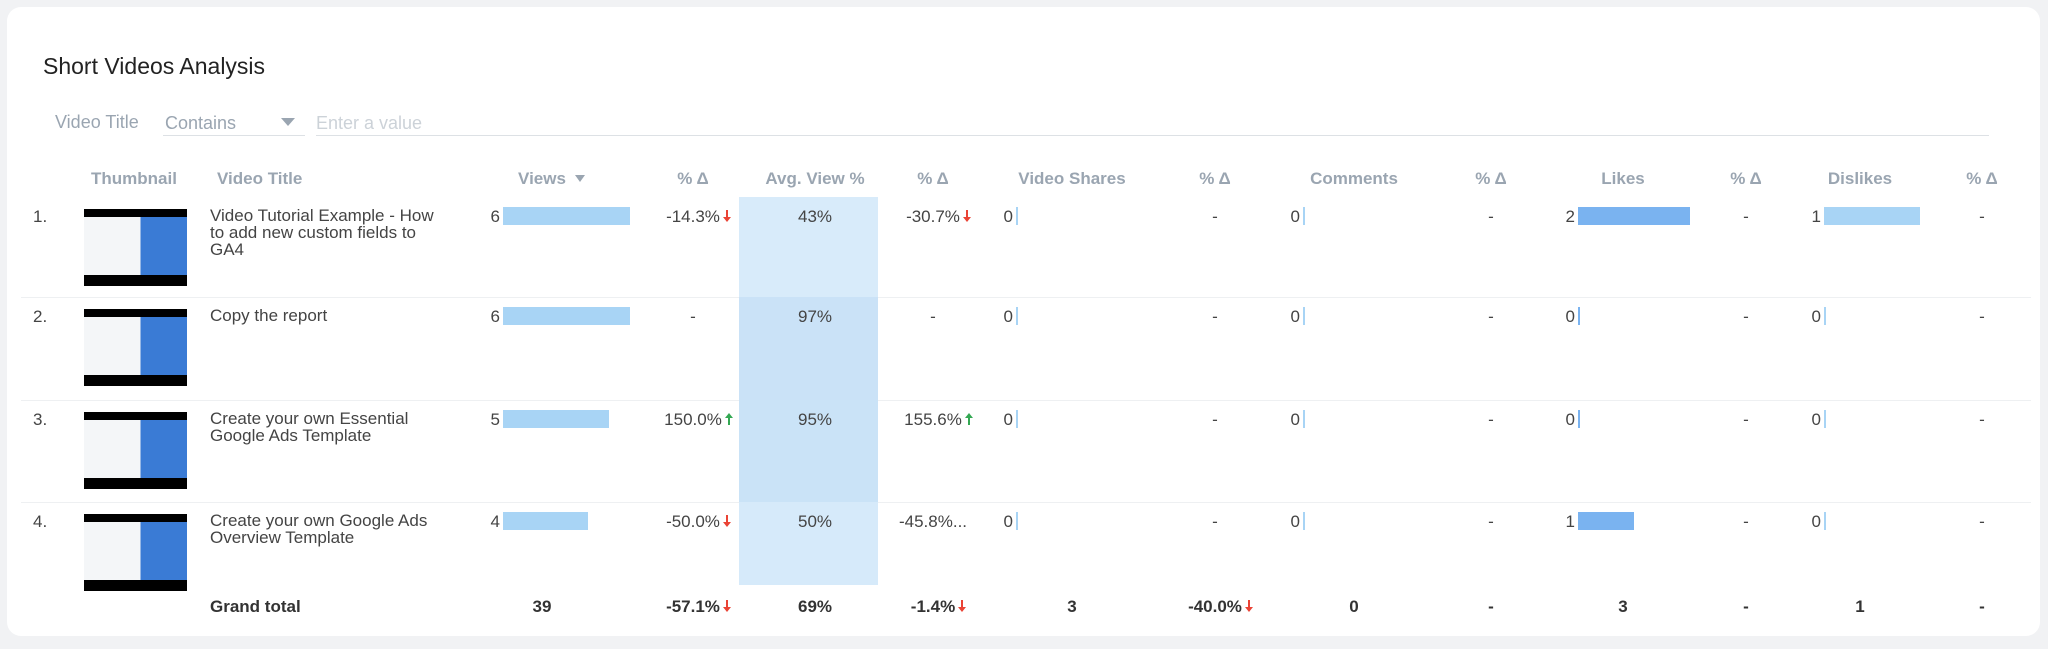 This screenshot has height=649, width=2048. Describe the element at coordinates (40, 521) in the screenshot. I see `row-index: 4.` at that location.